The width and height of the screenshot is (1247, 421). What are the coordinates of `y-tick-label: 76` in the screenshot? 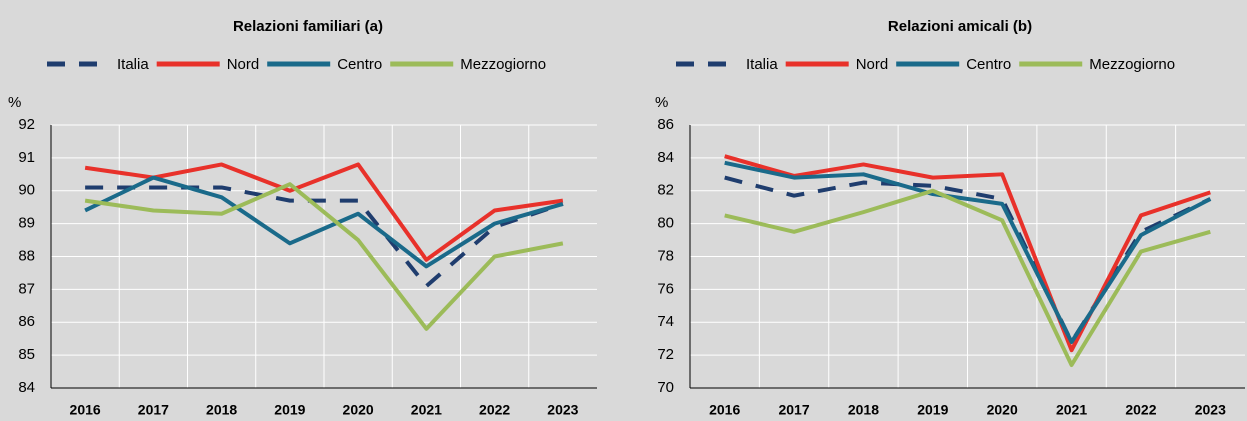 It's located at (665, 288).